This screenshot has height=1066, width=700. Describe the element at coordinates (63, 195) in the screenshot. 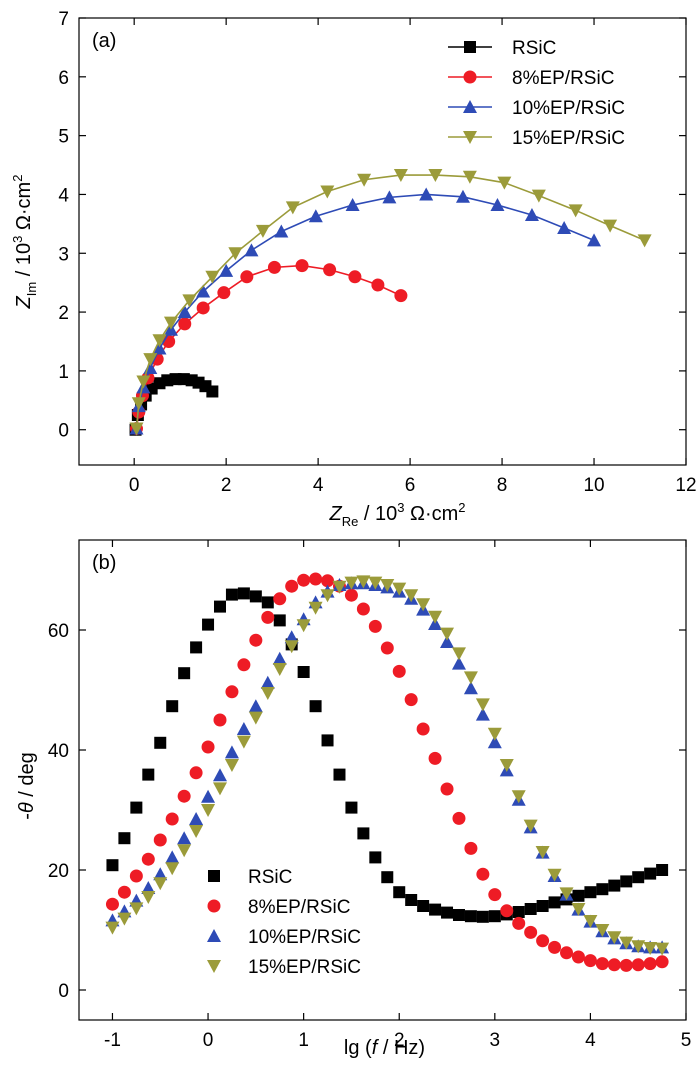

I see `y-tick-label: 4` at that location.